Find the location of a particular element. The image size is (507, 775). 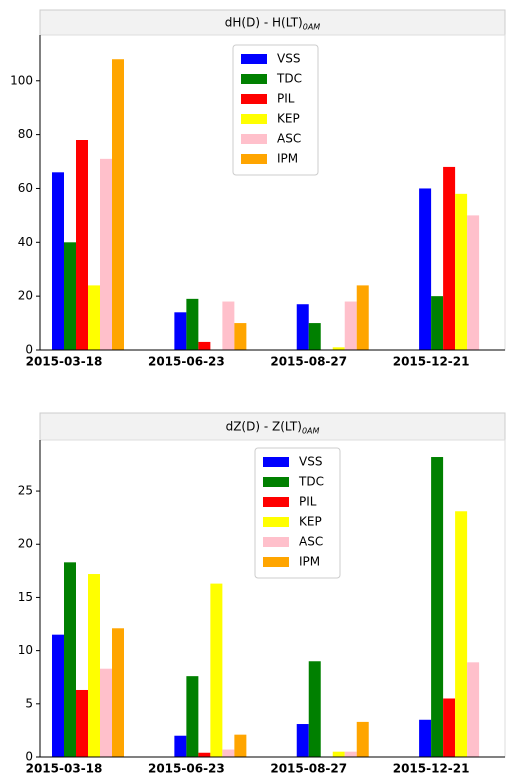

y-tick-label: 60 is located at coordinates (25, 188).